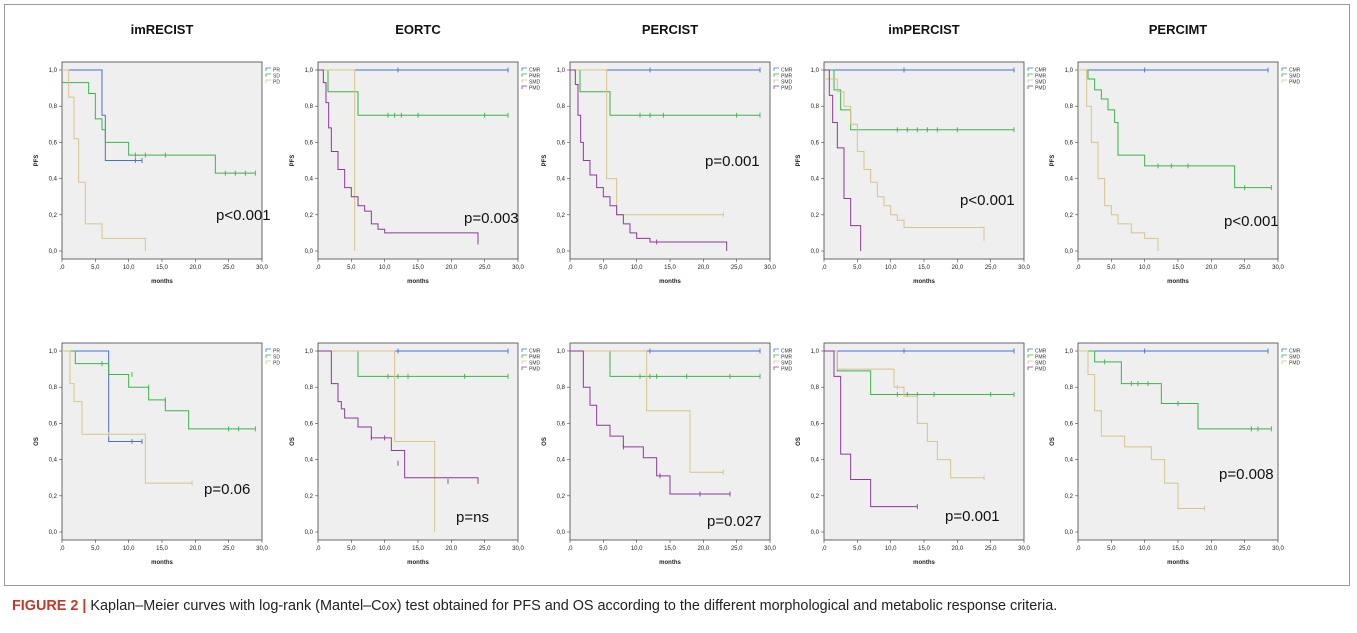 The width and height of the screenshot is (1357, 633). I want to click on p-value: p=0.06, so click(227, 489).